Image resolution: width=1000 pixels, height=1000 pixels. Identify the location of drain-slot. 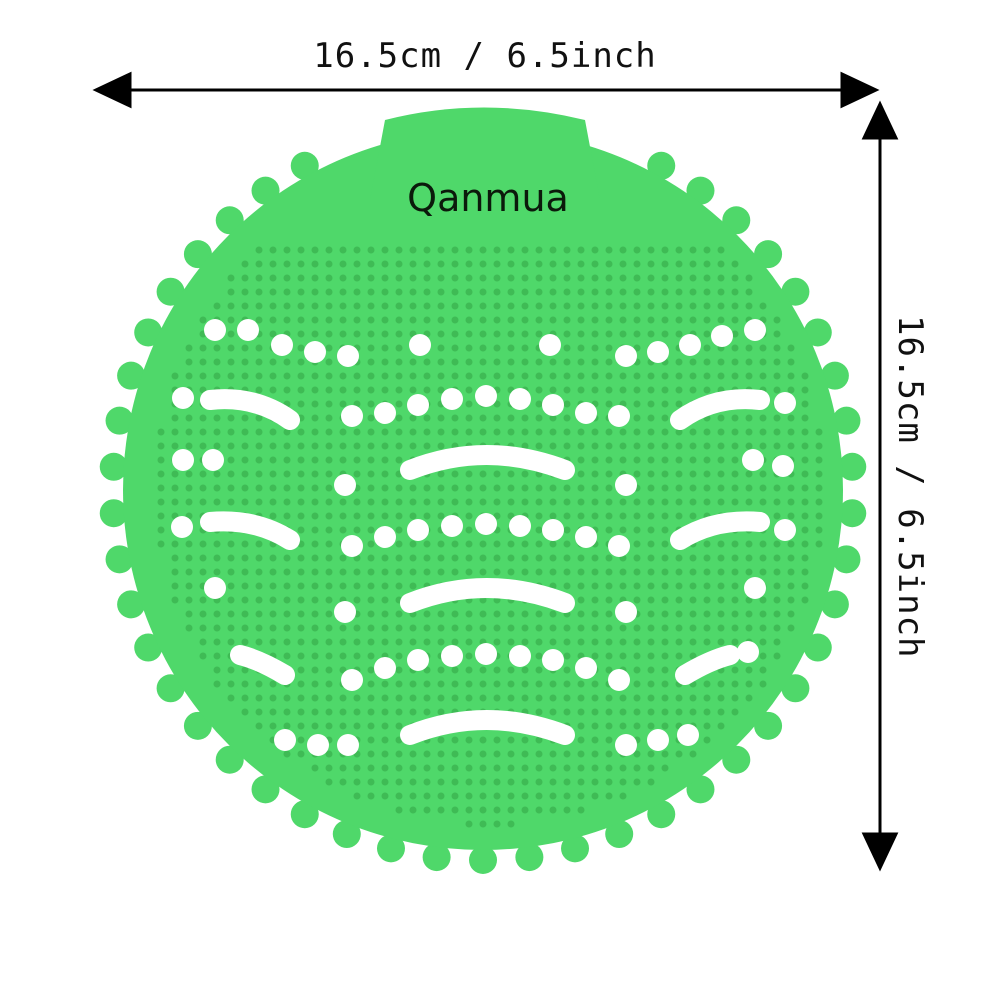
(720, 530).